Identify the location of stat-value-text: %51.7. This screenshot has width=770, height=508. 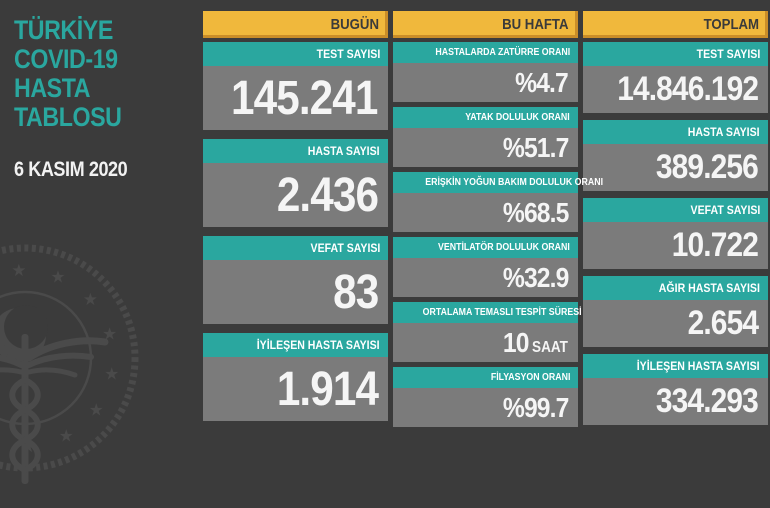
(535, 147).